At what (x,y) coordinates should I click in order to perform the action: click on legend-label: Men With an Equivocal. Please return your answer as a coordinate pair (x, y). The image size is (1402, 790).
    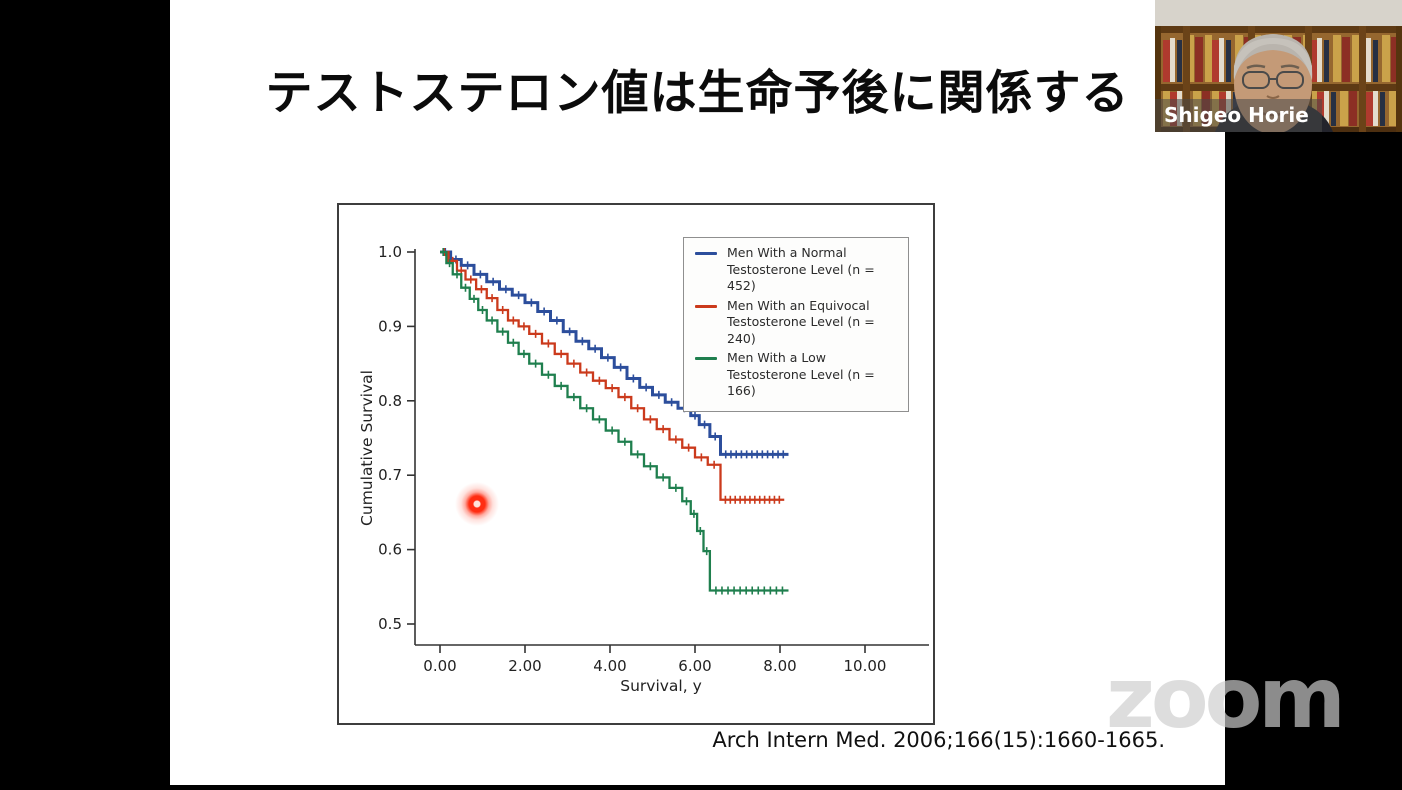
    Looking at the image, I should click on (798, 305).